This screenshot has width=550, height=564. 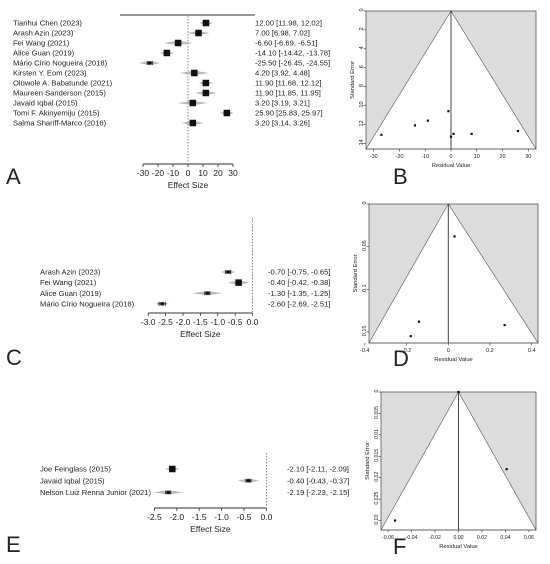 I want to click on forest-c-x-tick-label-6: 0.0, so click(x=253, y=322).